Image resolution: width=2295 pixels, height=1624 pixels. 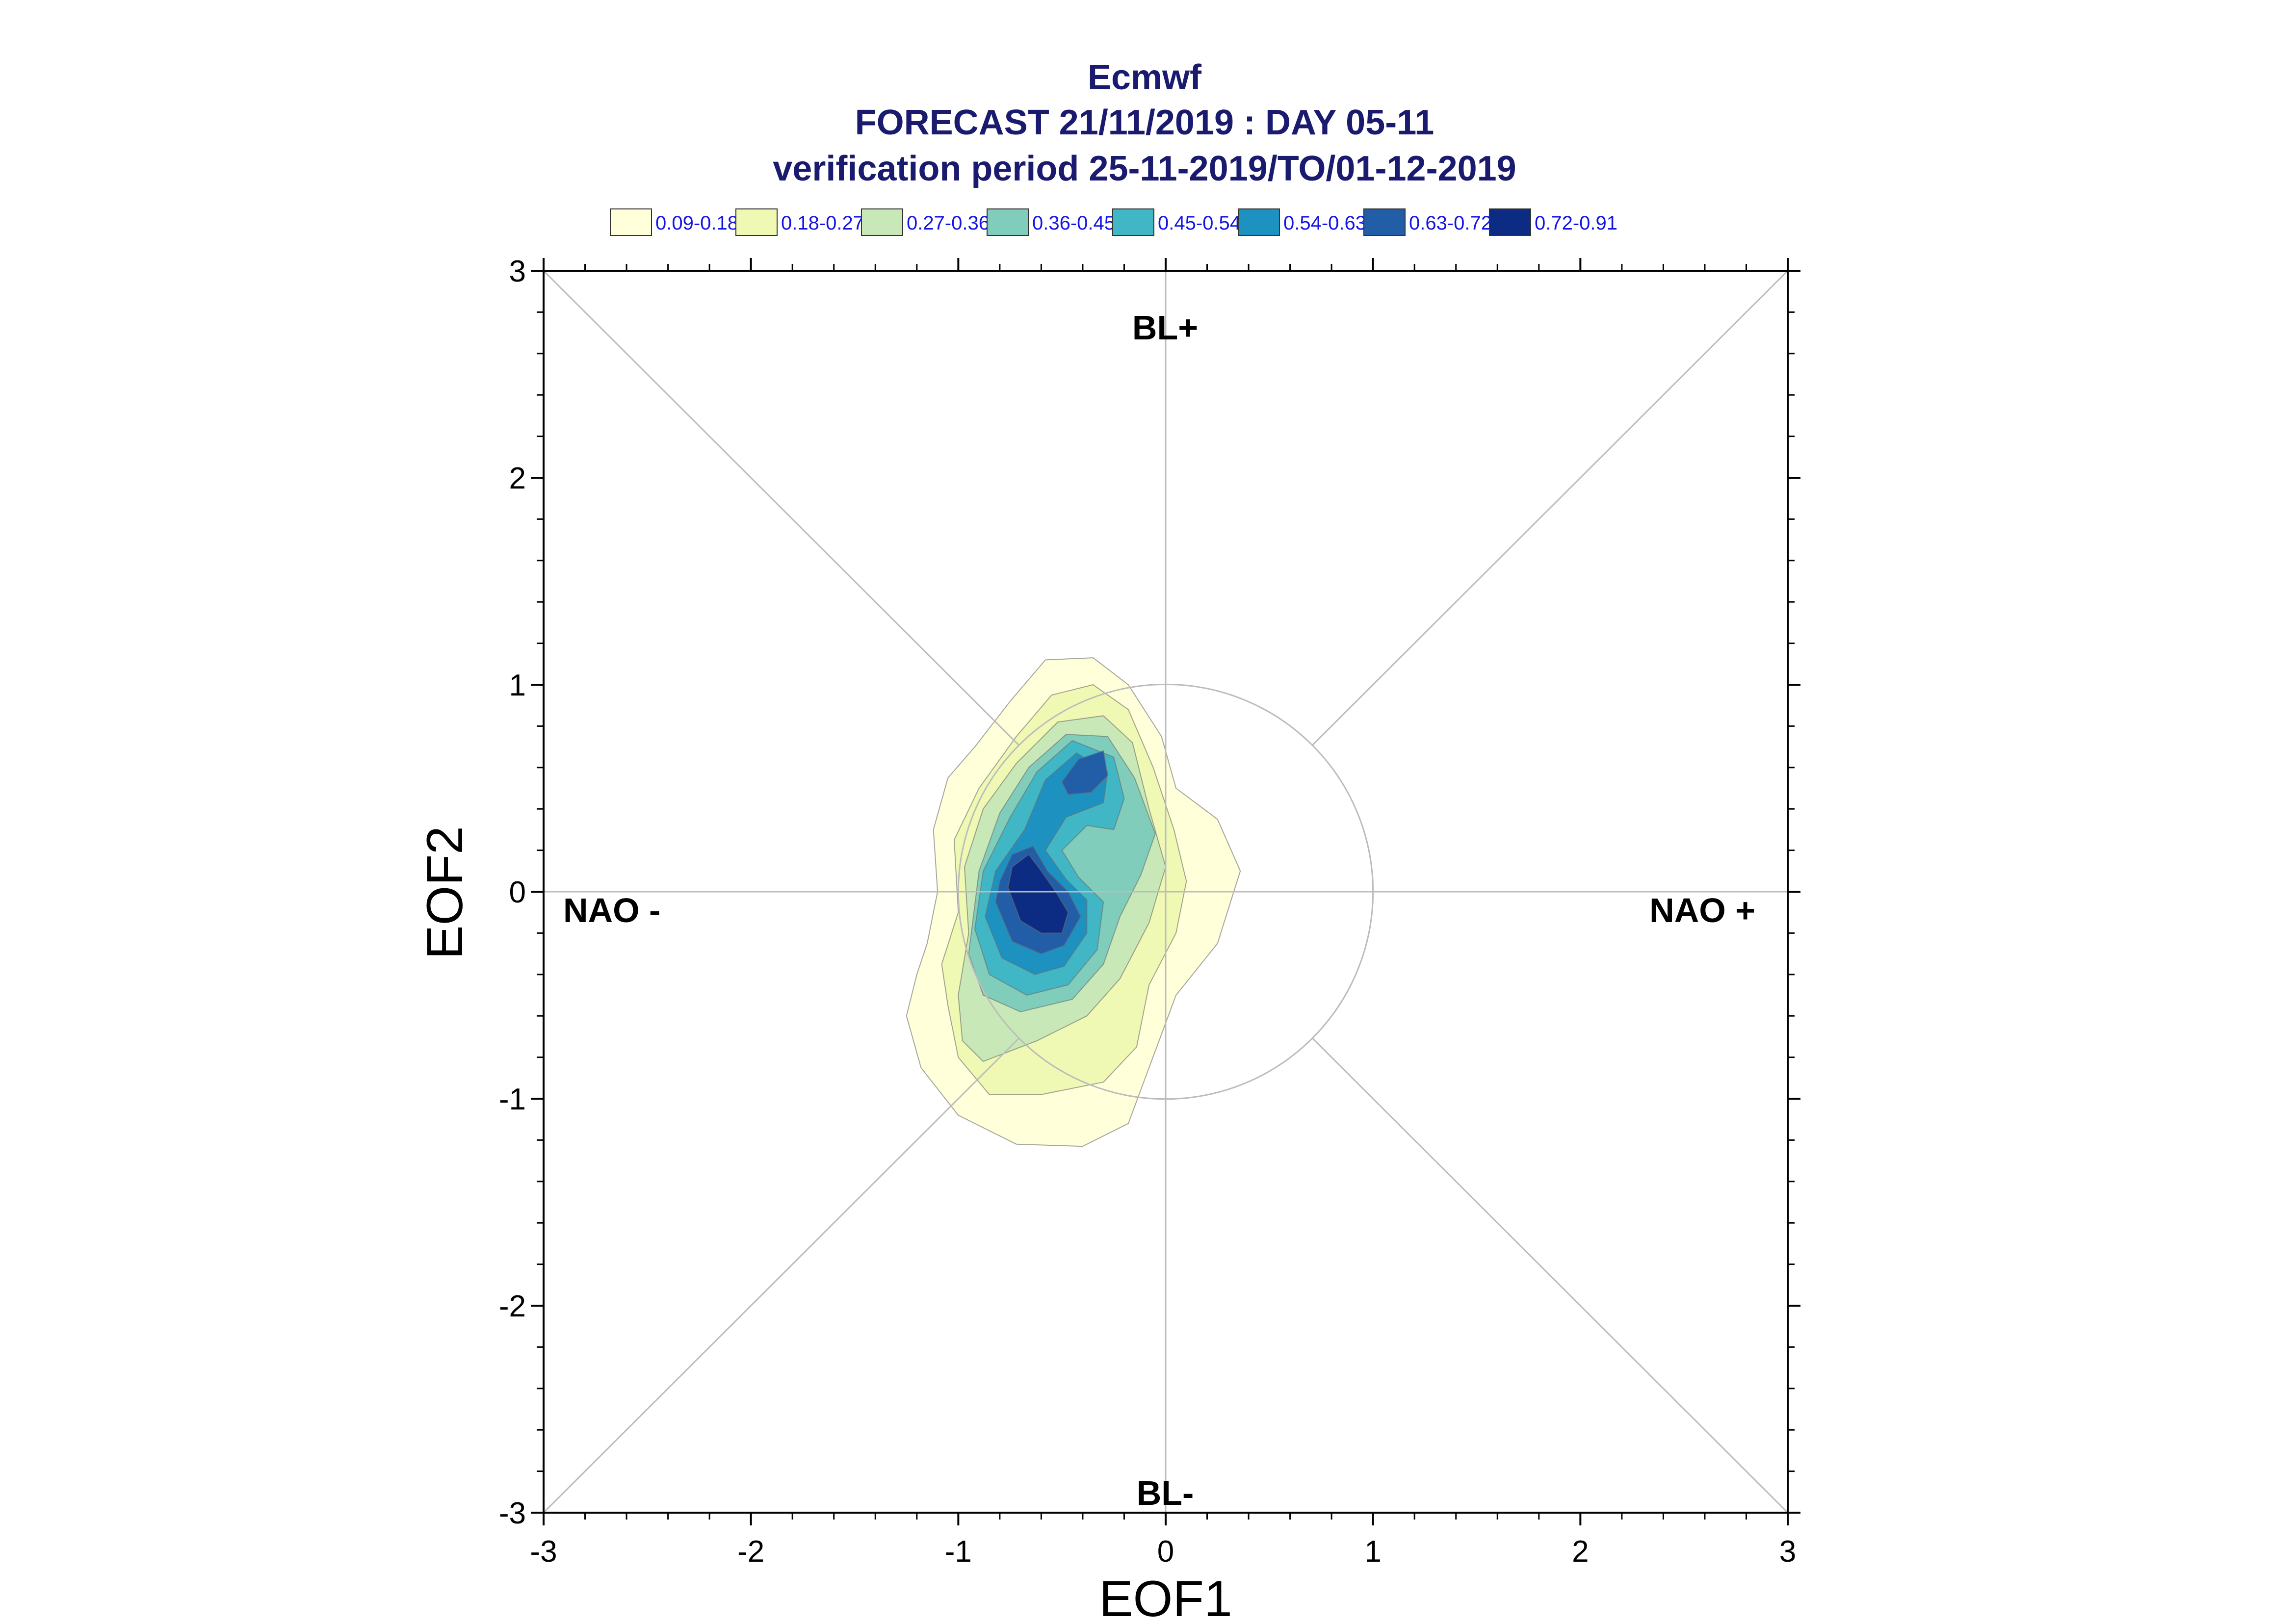 What do you see at coordinates (1145, 77) in the screenshot?
I see `chart-title: Ecmwf` at bounding box center [1145, 77].